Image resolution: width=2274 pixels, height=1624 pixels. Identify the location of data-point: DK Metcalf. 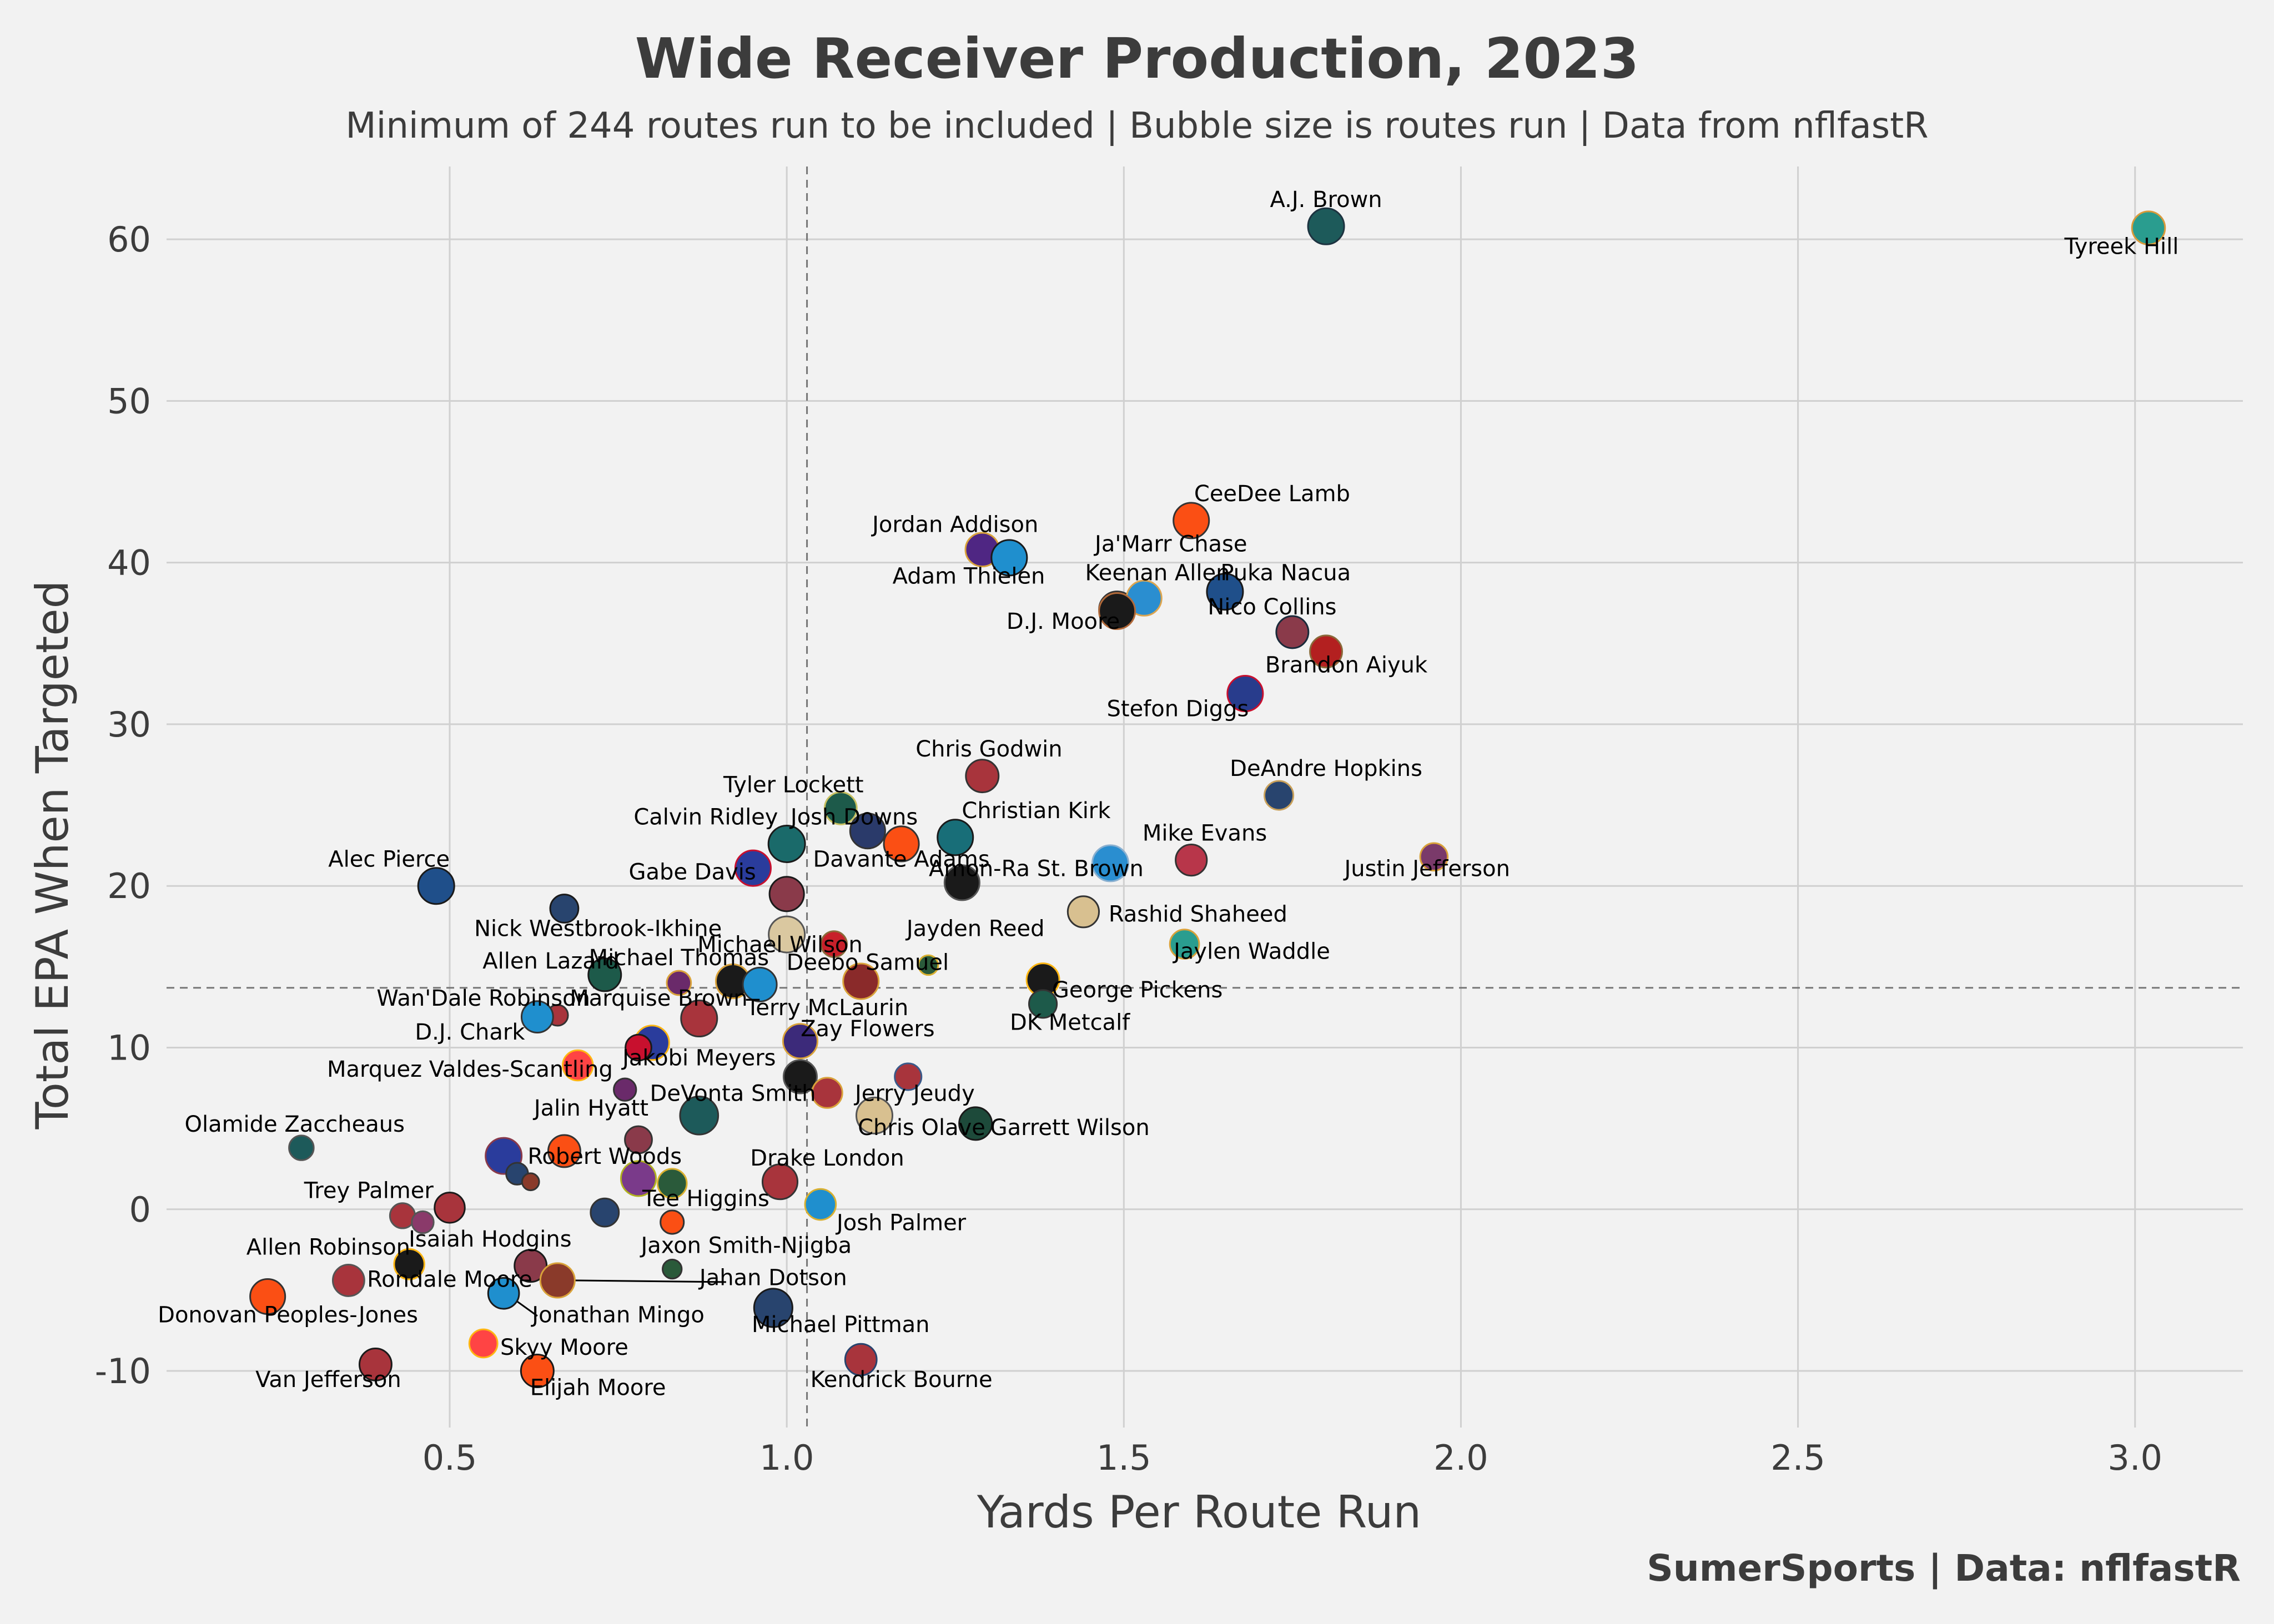
(1043, 1004).